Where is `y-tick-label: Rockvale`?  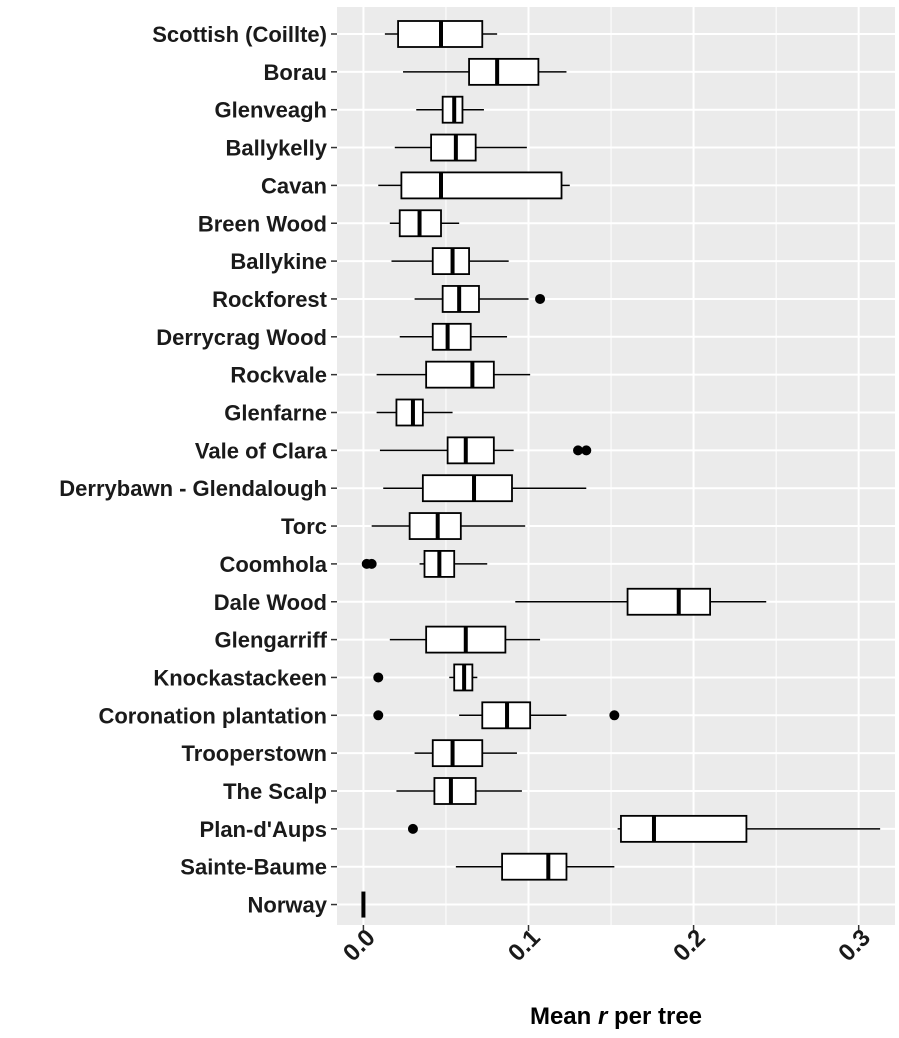
y-tick-label: Rockvale is located at coordinates (278, 375).